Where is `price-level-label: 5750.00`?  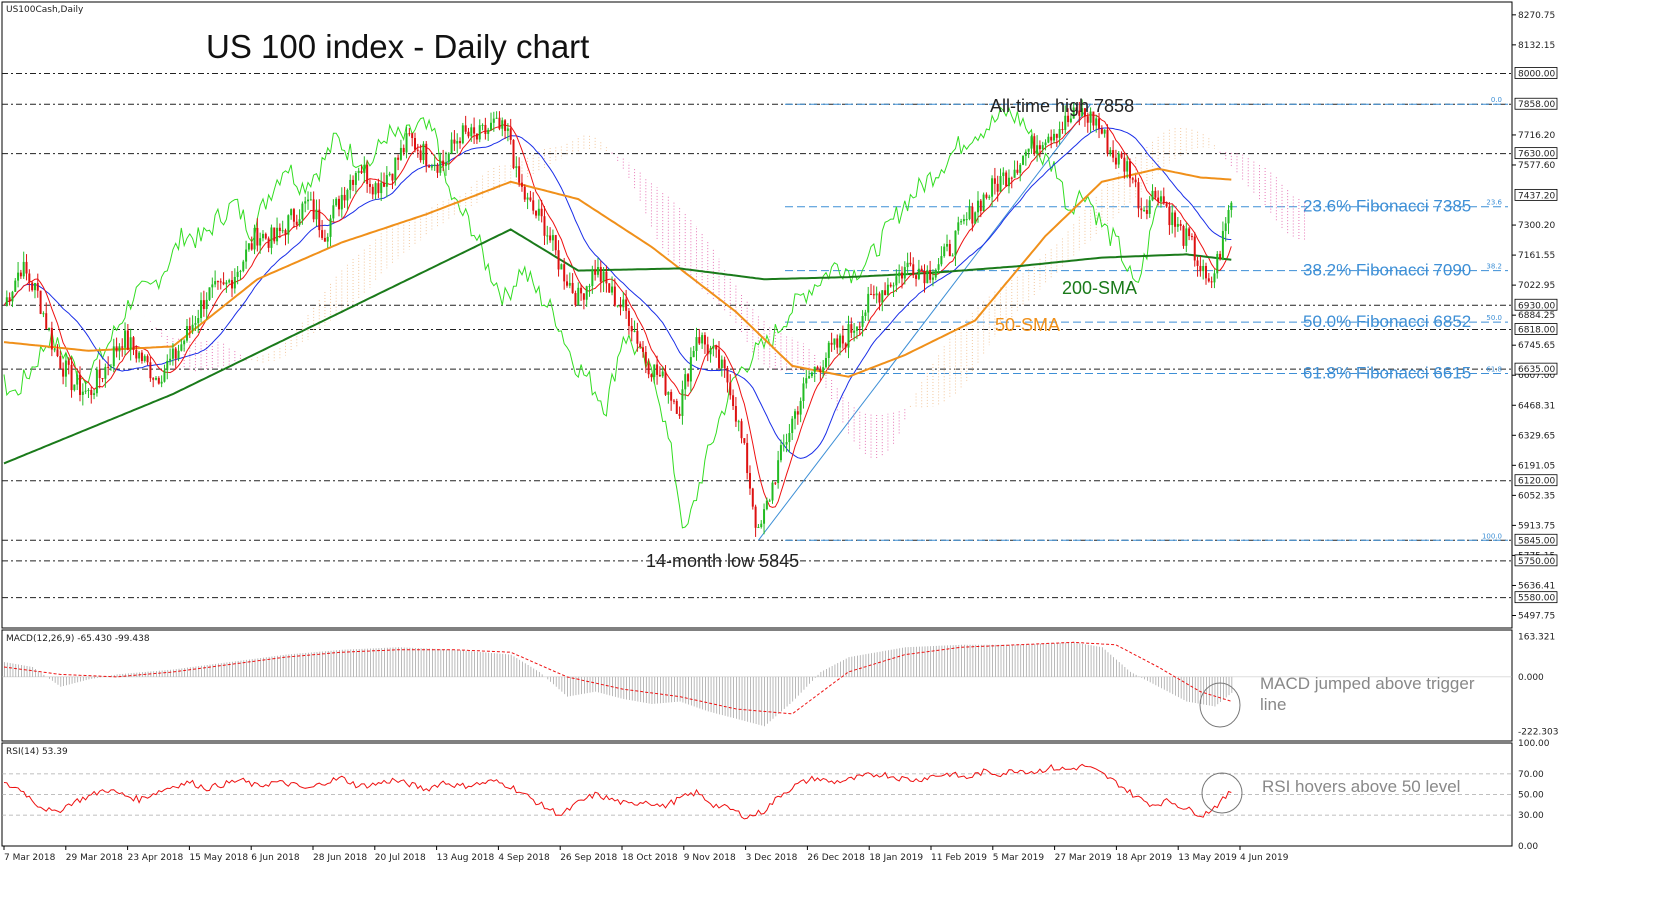 price-level-label: 5750.00 is located at coordinates (1536, 562).